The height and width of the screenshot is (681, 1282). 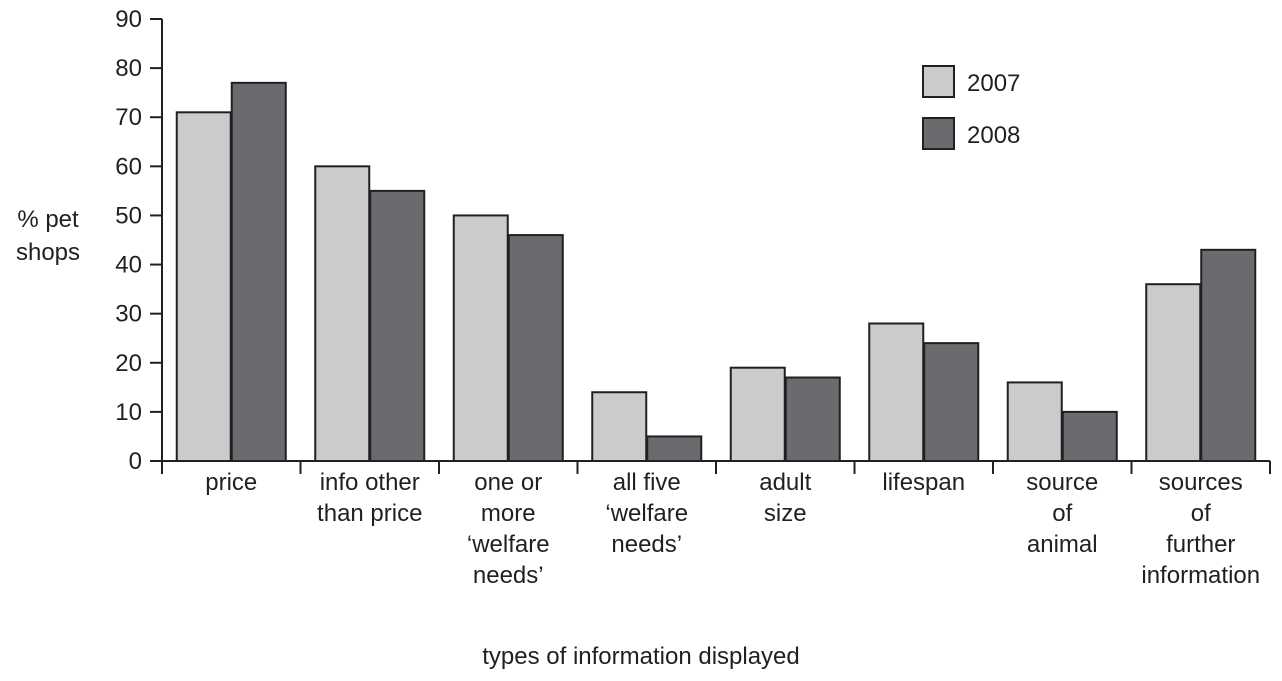 What do you see at coordinates (938, 81) in the screenshot?
I see `legend-swatch-2007` at bounding box center [938, 81].